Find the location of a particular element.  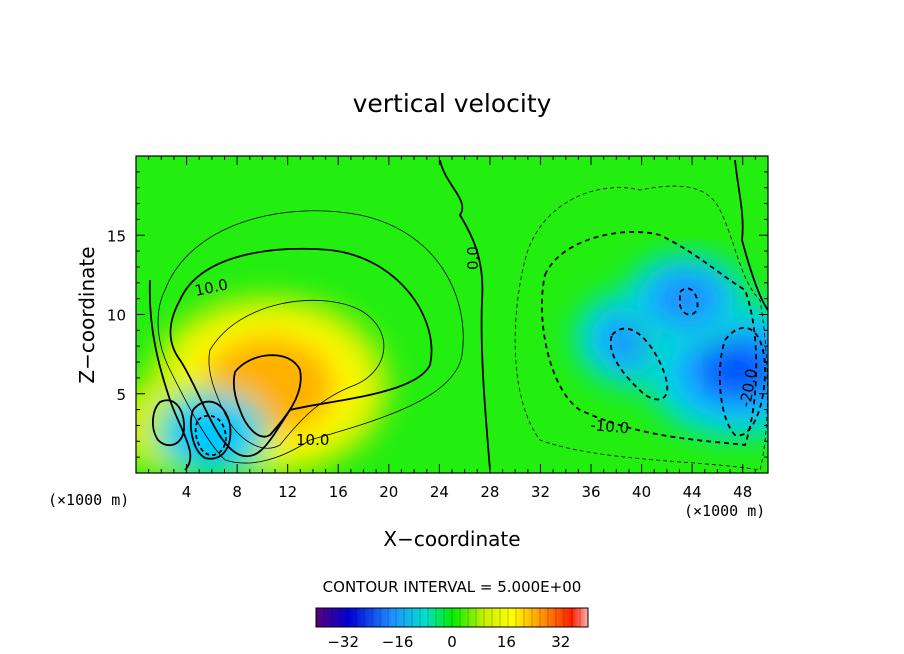

x-tick-label: 16 is located at coordinates (338, 492).